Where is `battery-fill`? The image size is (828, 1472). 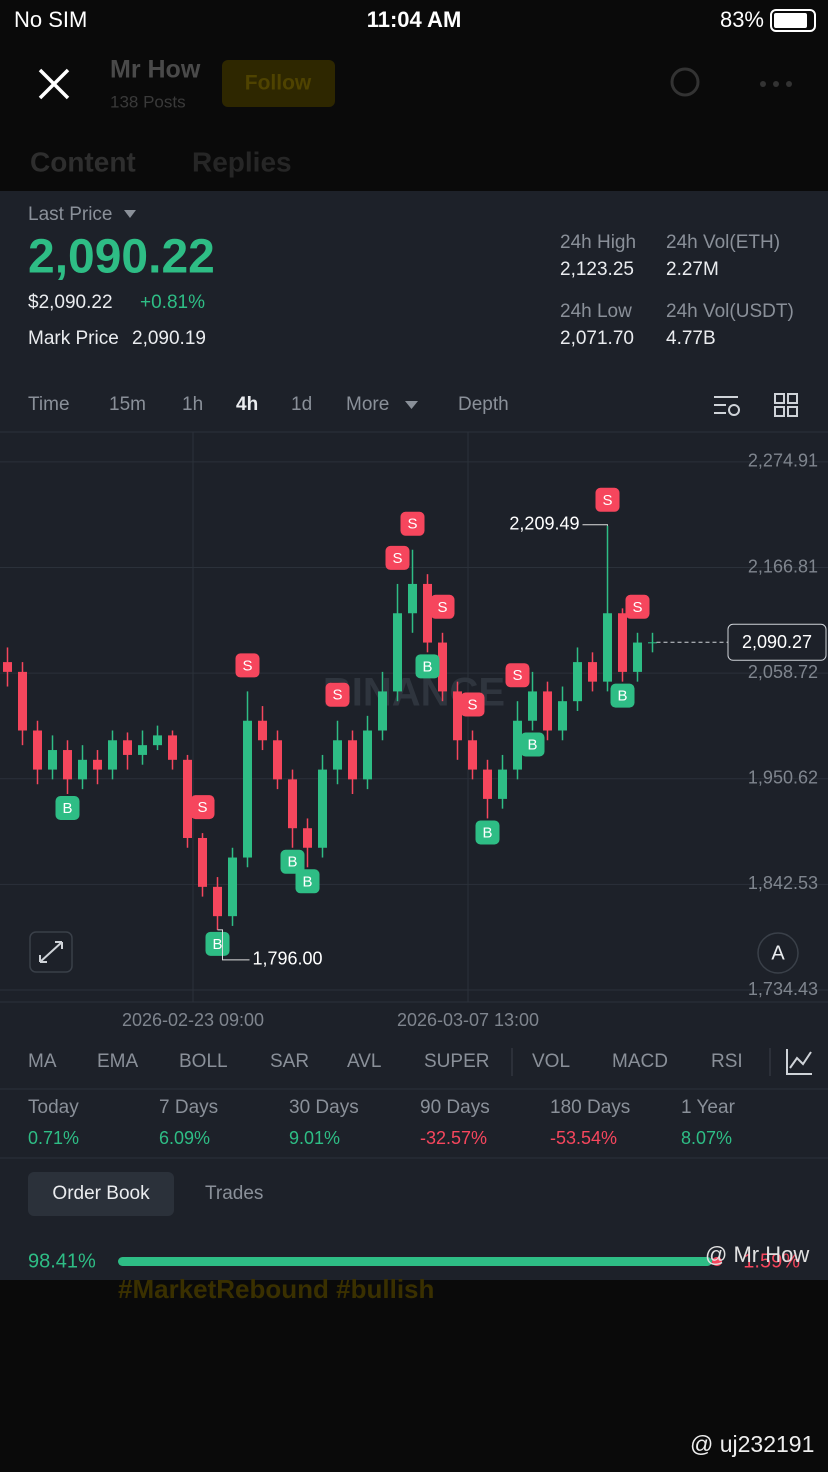 battery-fill is located at coordinates (790, 20).